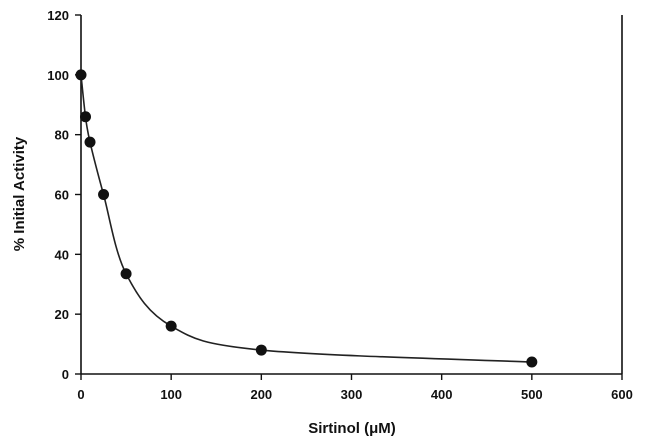 This screenshot has height=444, width=650. Describe the element at coordinates (62, 314) in the screenshot. I see `y-tick-label: 20` at that location.